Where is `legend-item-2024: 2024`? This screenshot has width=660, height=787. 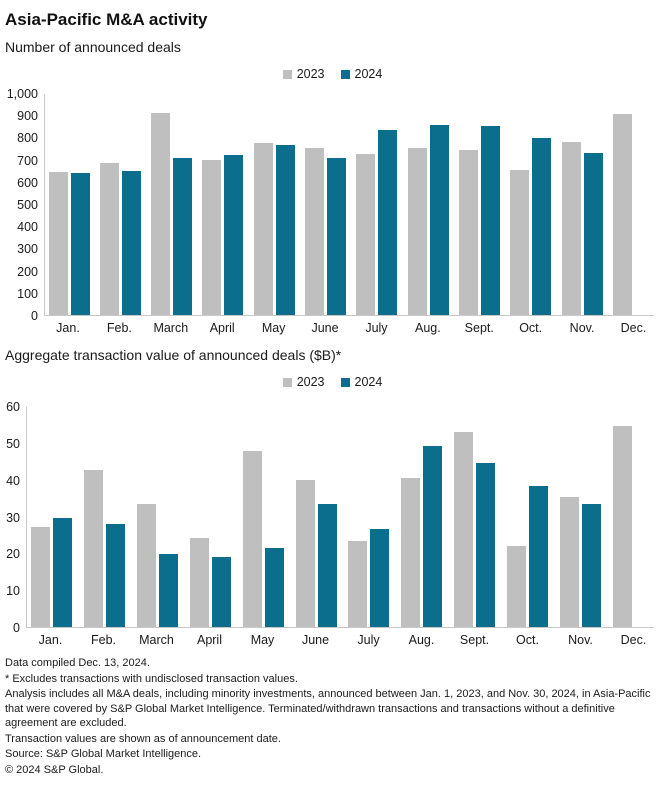 legend-item-2024: 2024 is located at coordinates (361, 382).